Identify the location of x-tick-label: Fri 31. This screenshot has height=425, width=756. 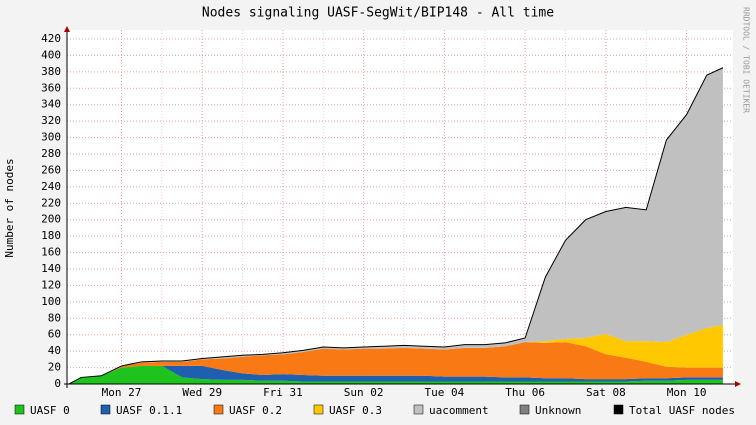
(283, 392).